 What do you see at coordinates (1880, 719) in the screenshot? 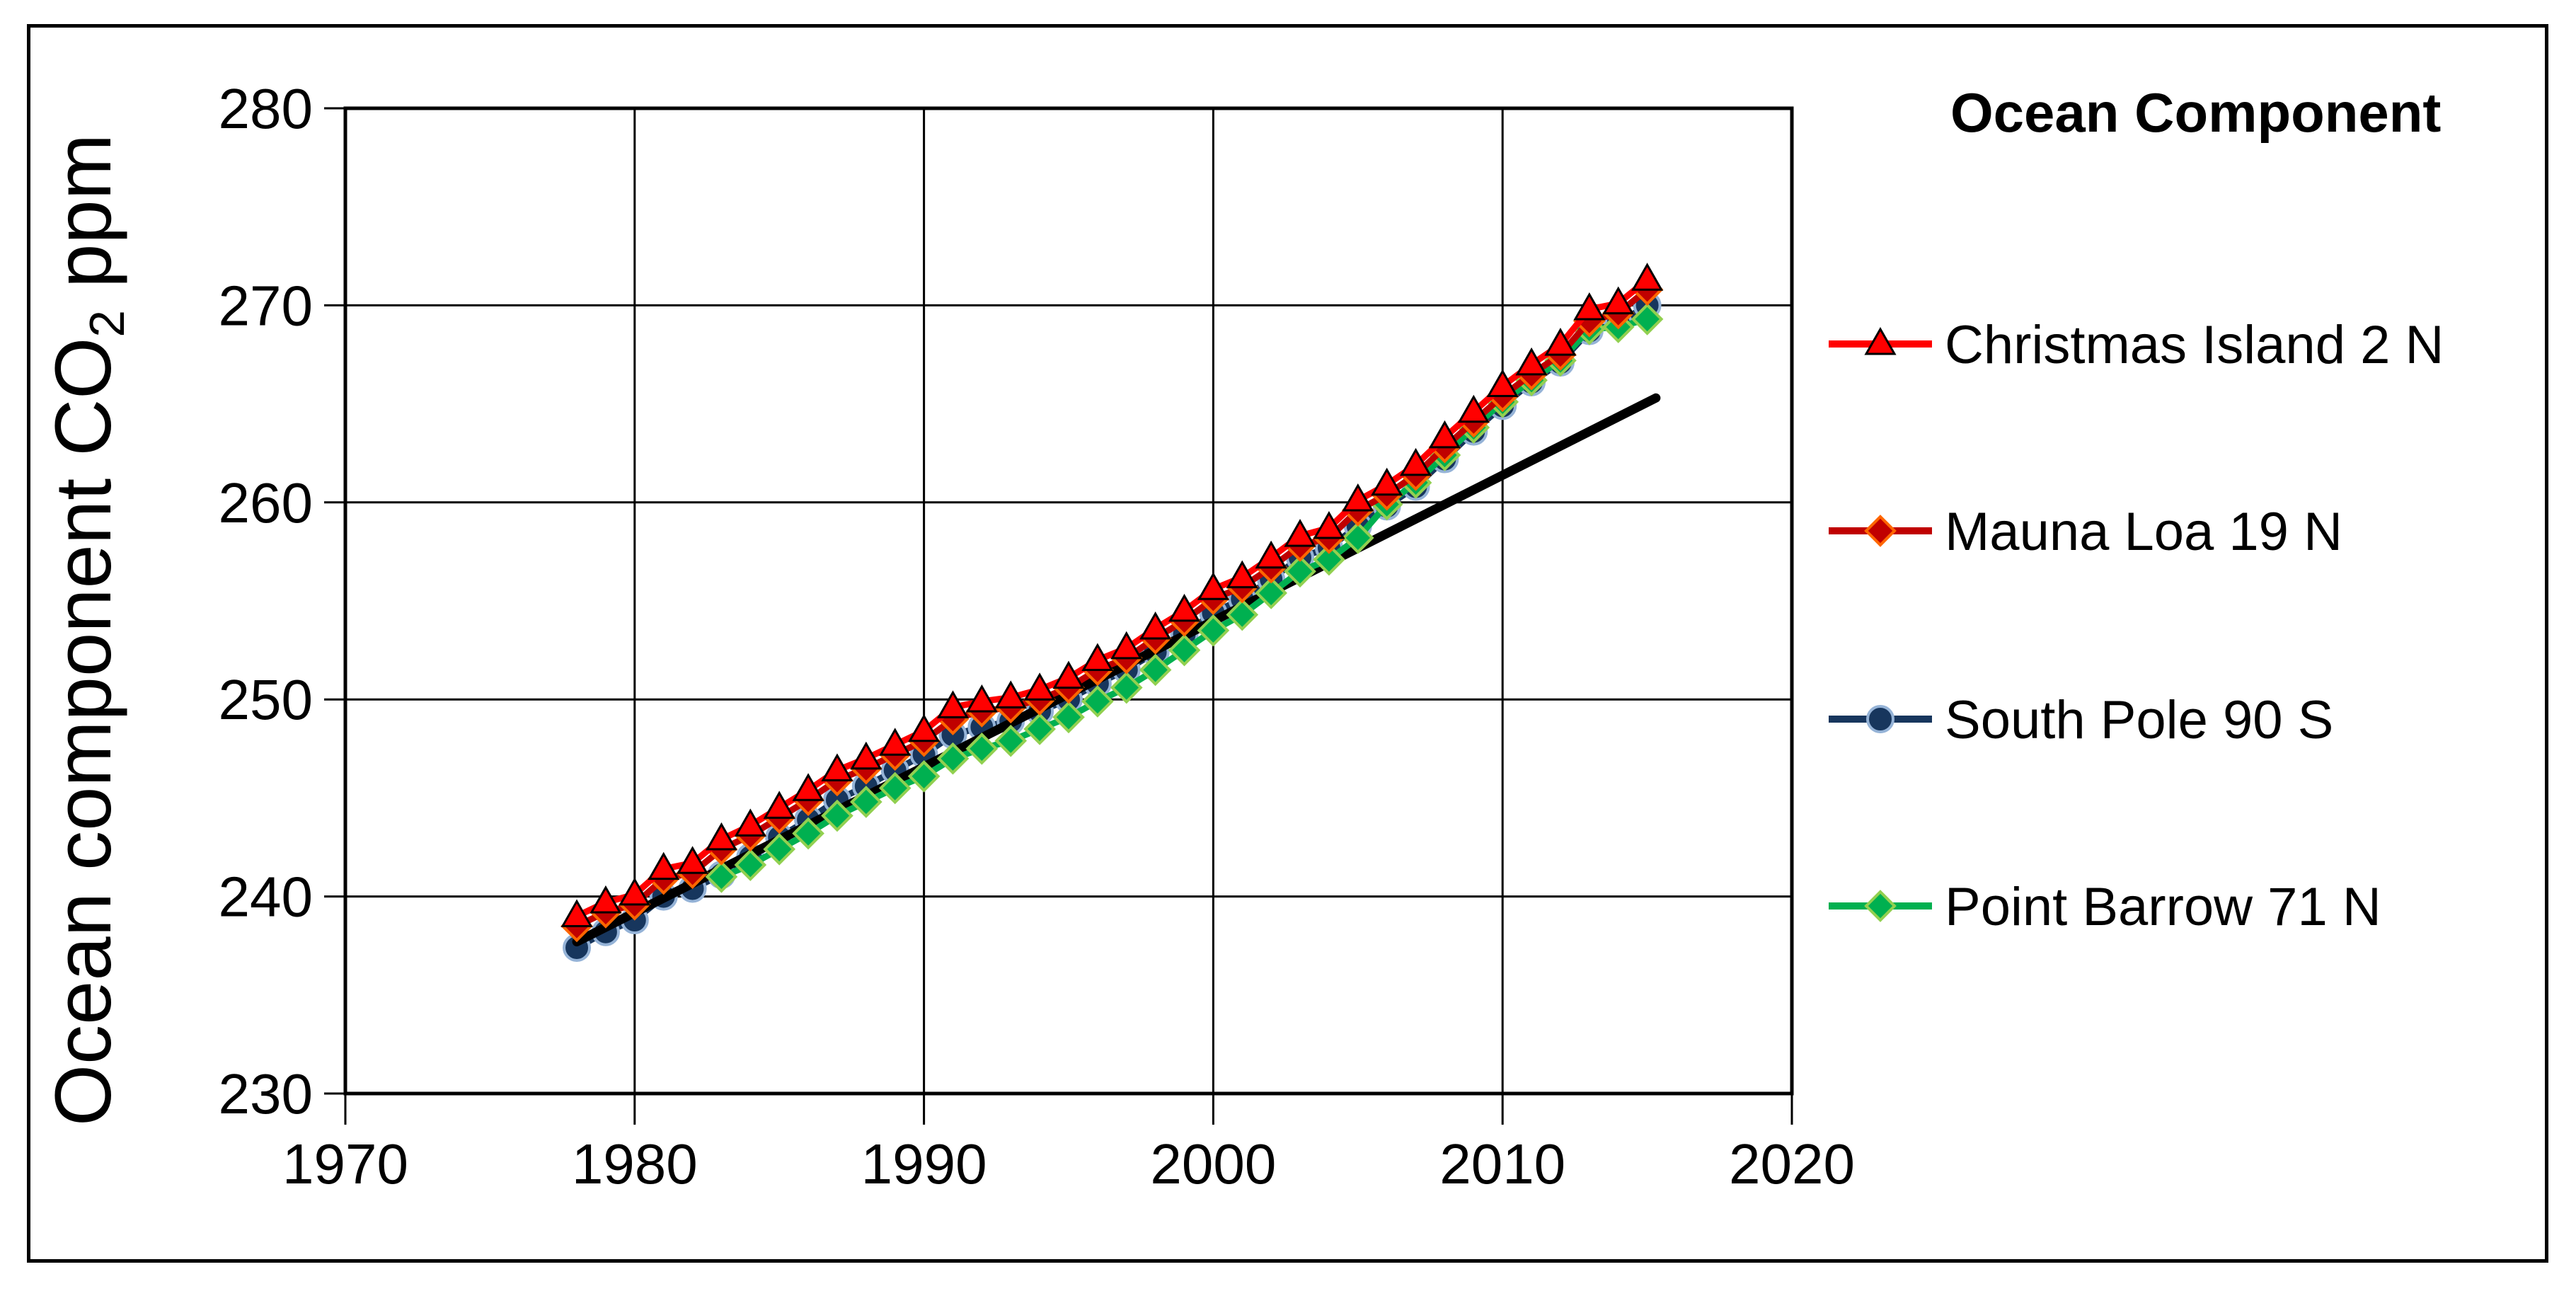
I see `legend-marker-south-pole-90-s` at bounding box center [1880, 719].